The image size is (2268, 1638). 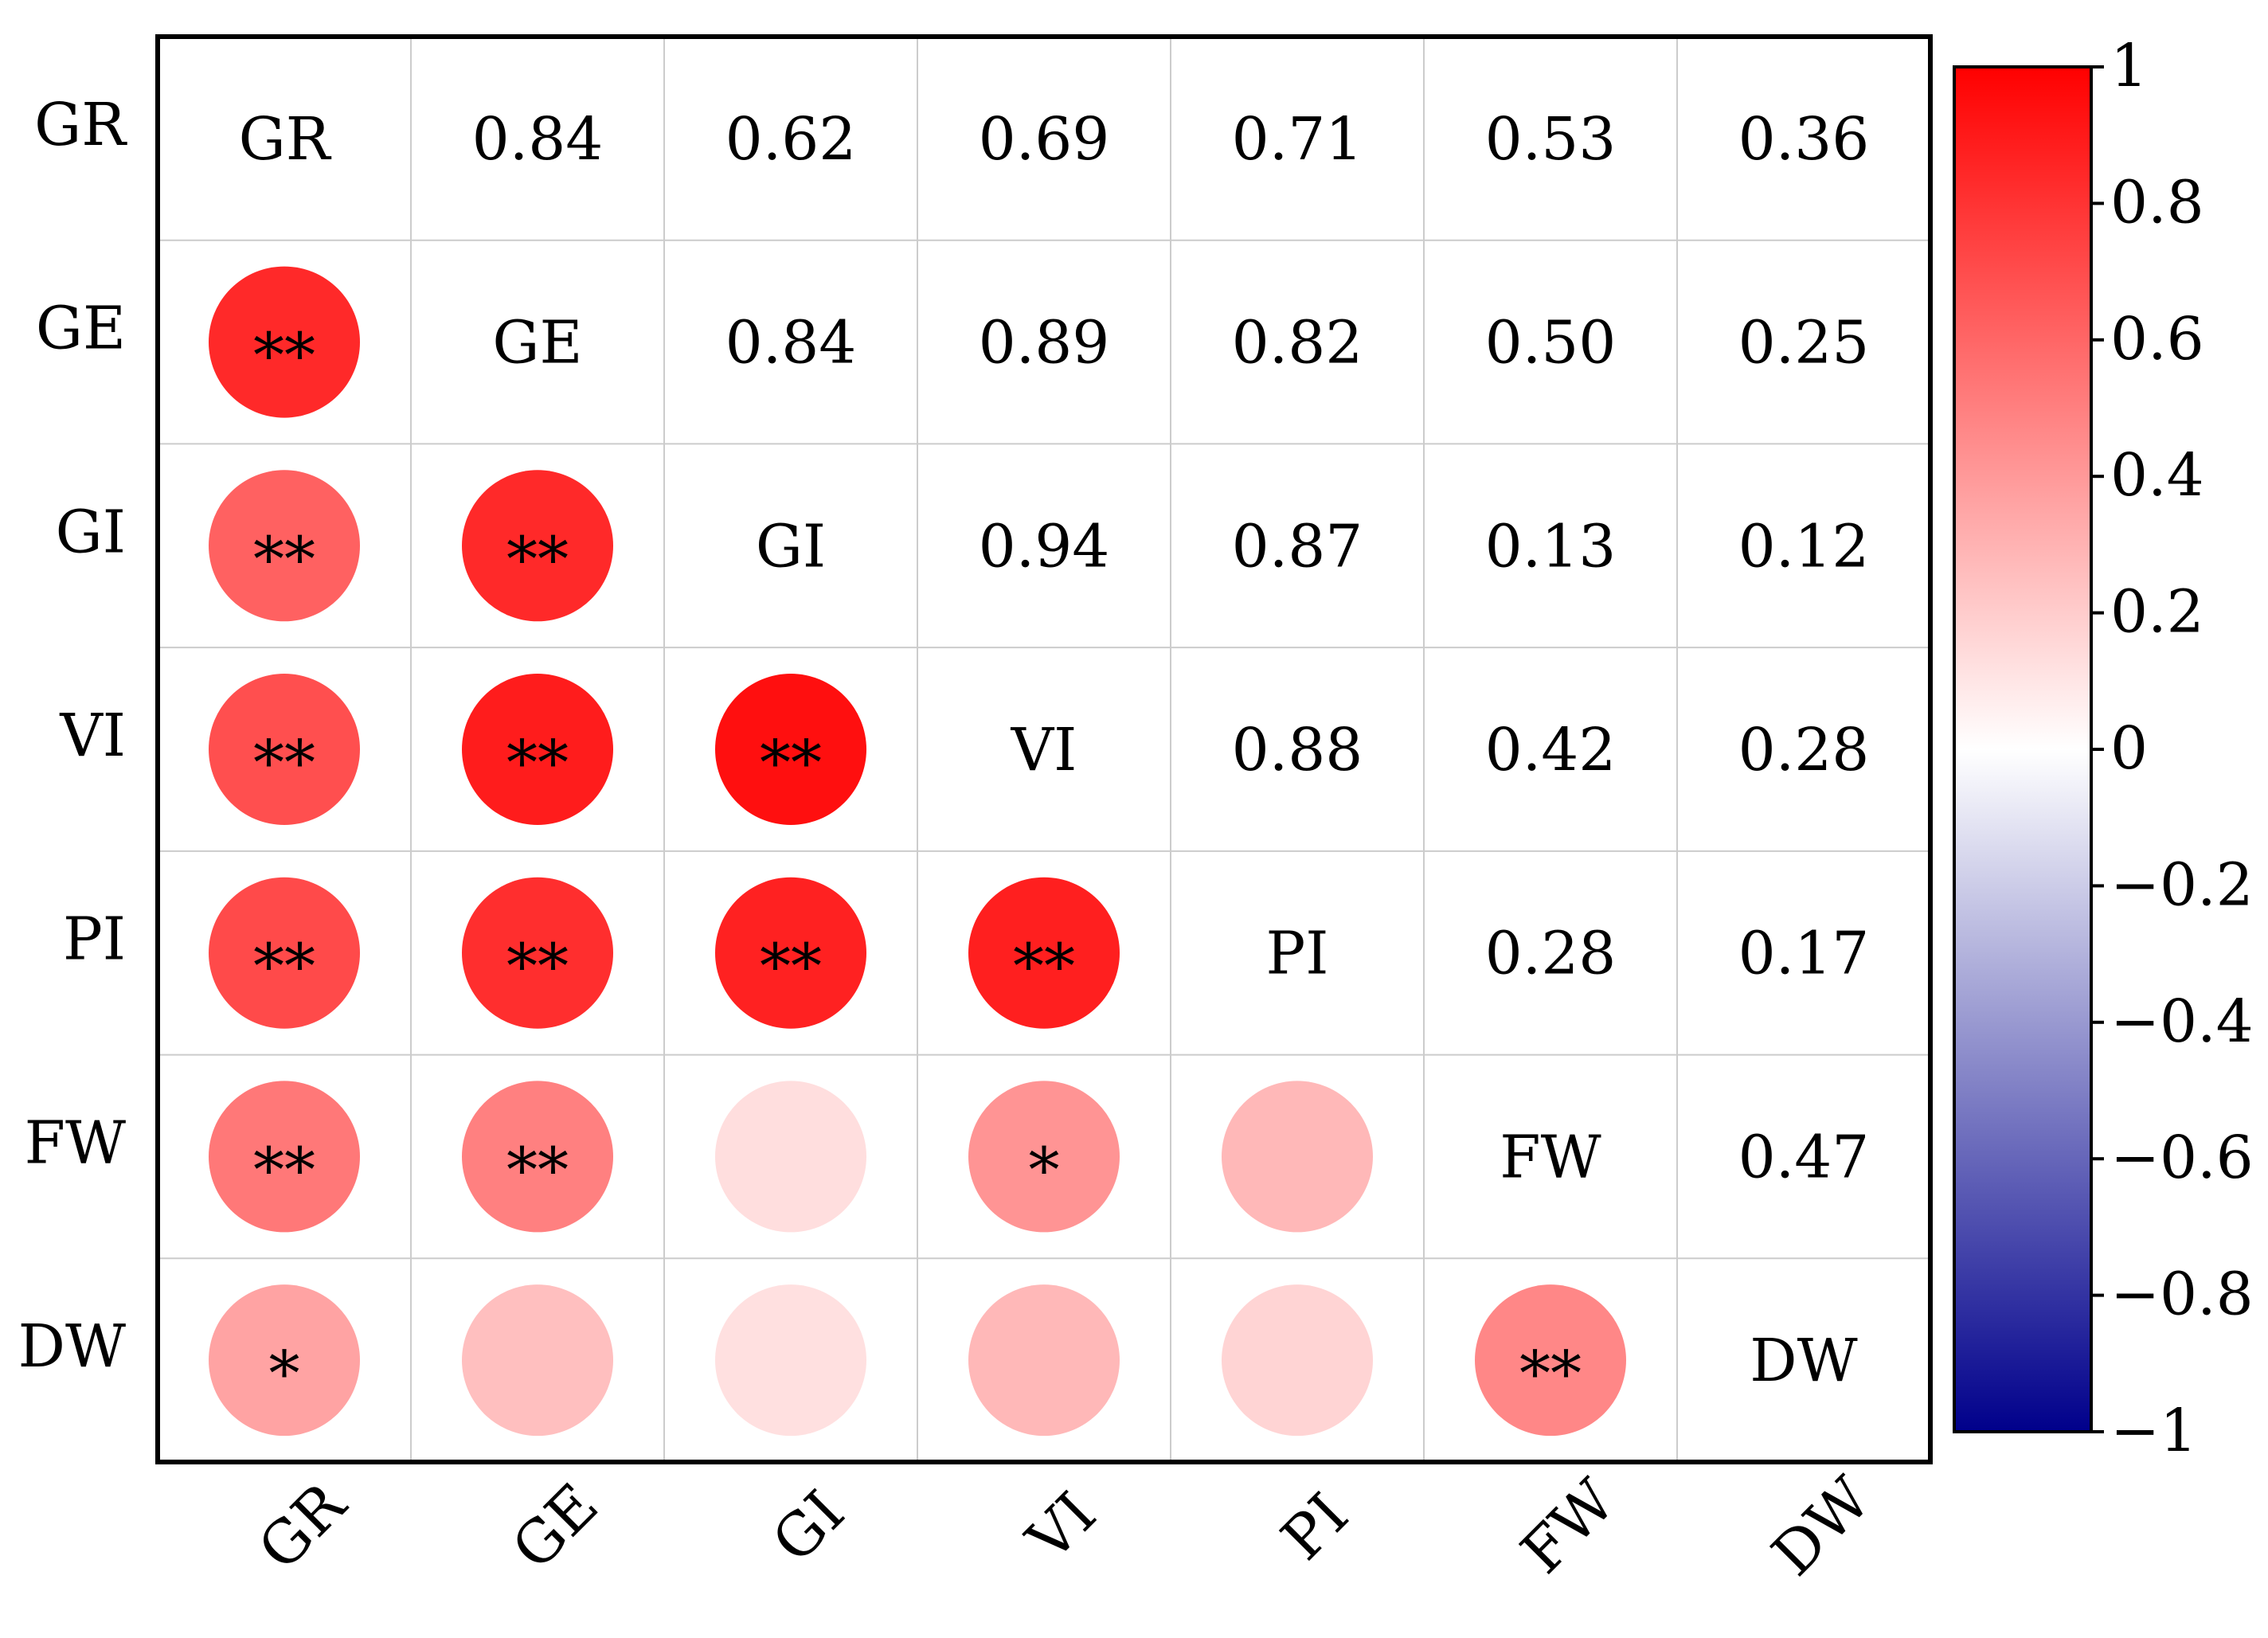 I want to click on diagonal-label: GR, so click(x=285, y=139).